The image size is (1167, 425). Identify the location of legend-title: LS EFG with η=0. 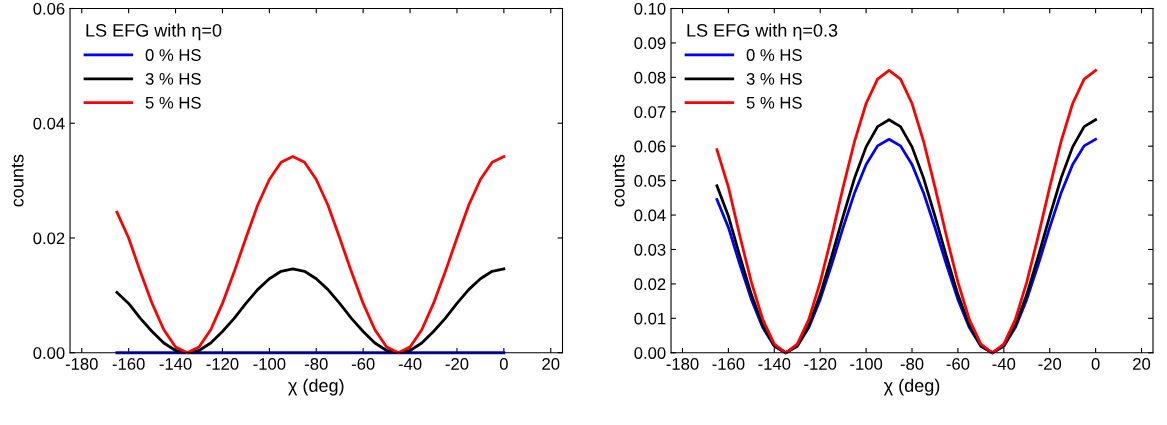
(154, 32).